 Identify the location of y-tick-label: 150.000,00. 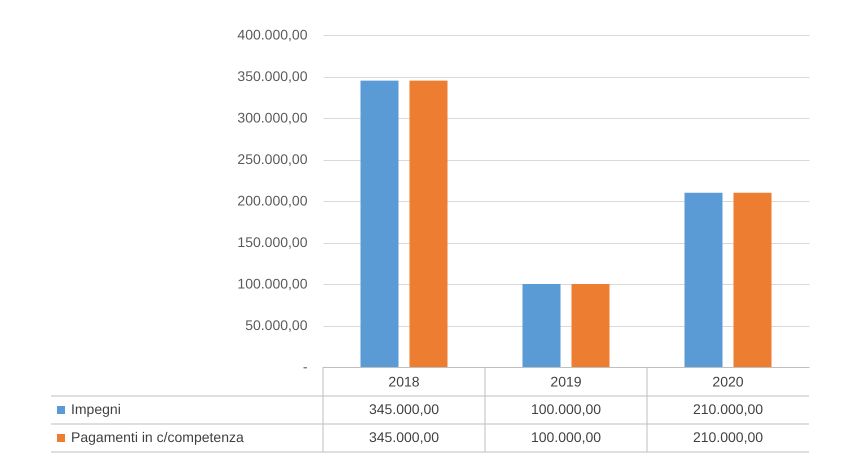
(272, 242).